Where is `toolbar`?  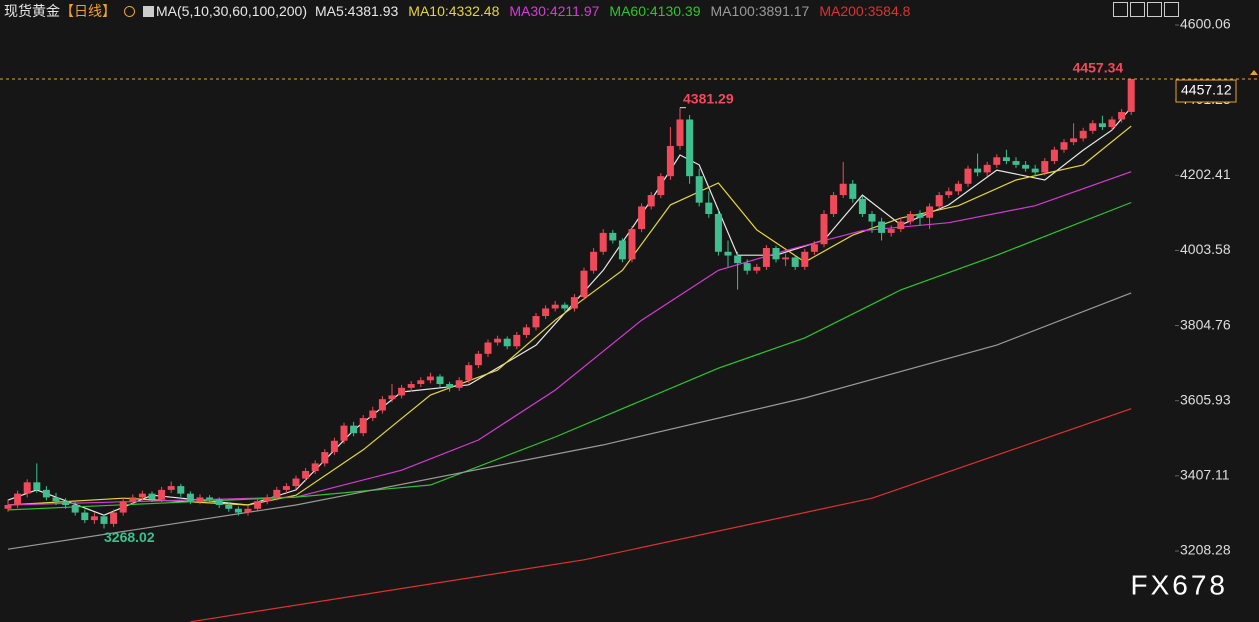
toolbar is located at coordinates (1146, 9).